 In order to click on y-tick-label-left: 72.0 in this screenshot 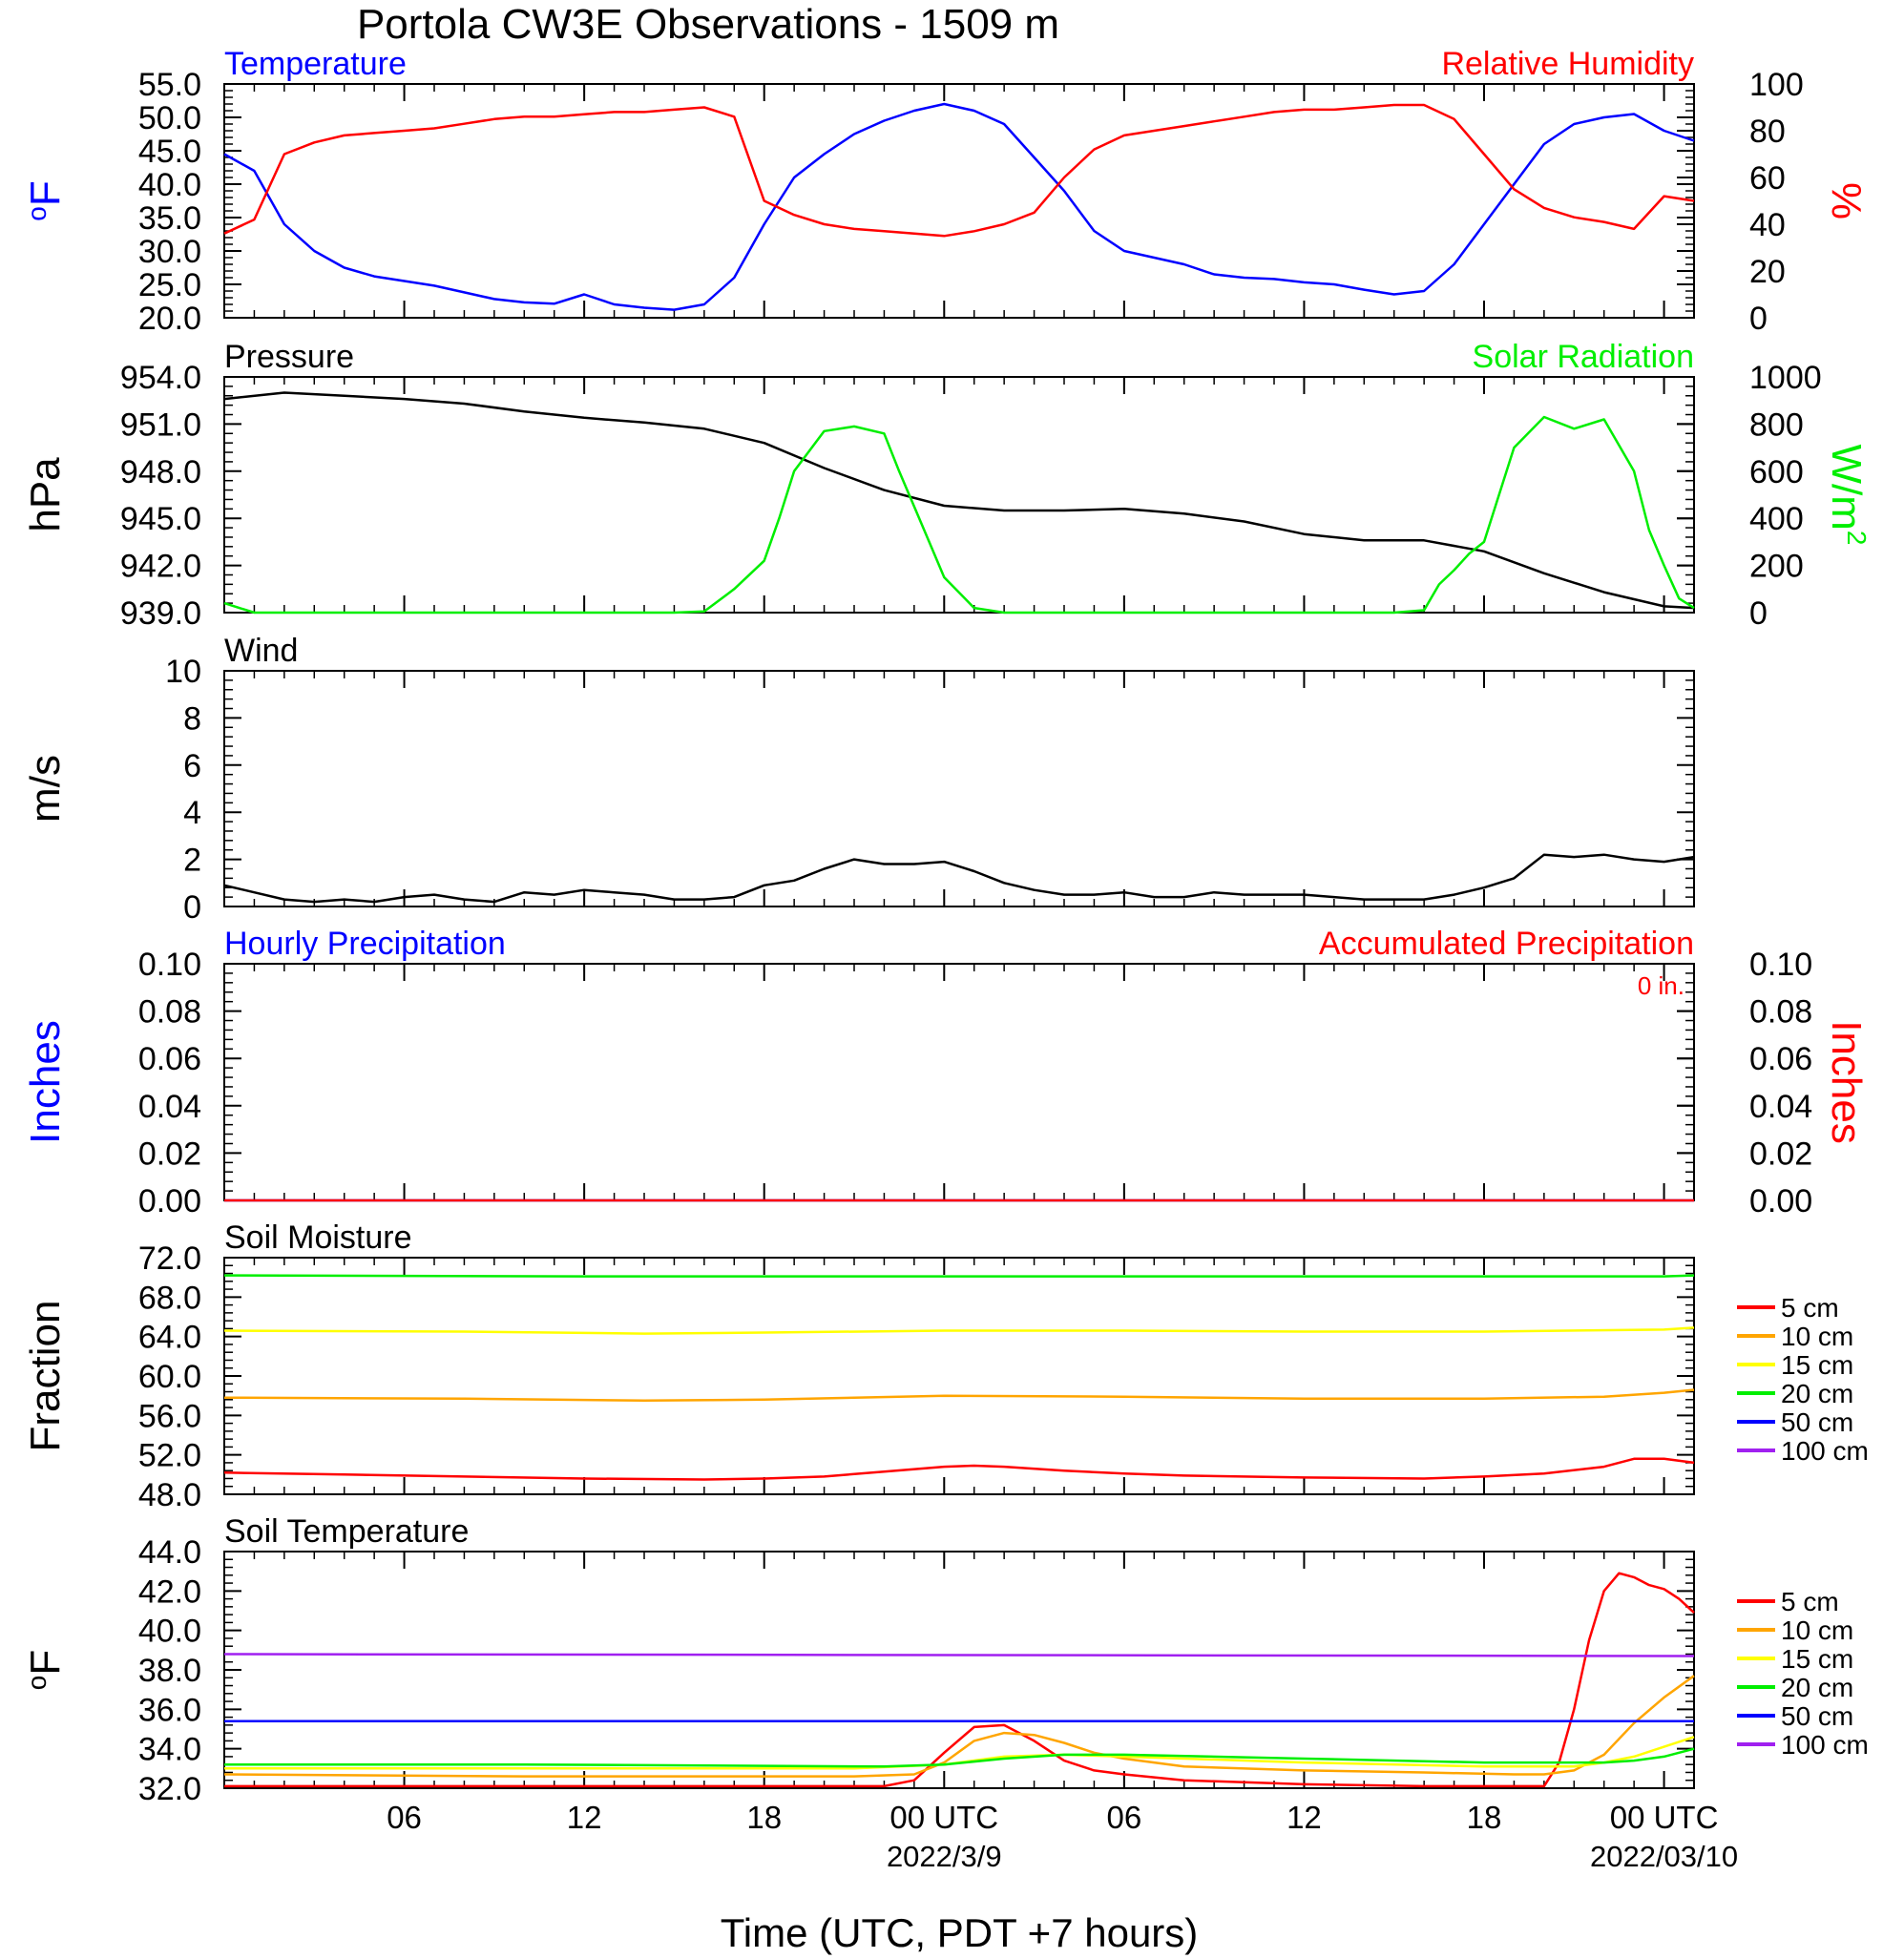, I will do `click(170, 1258)`.